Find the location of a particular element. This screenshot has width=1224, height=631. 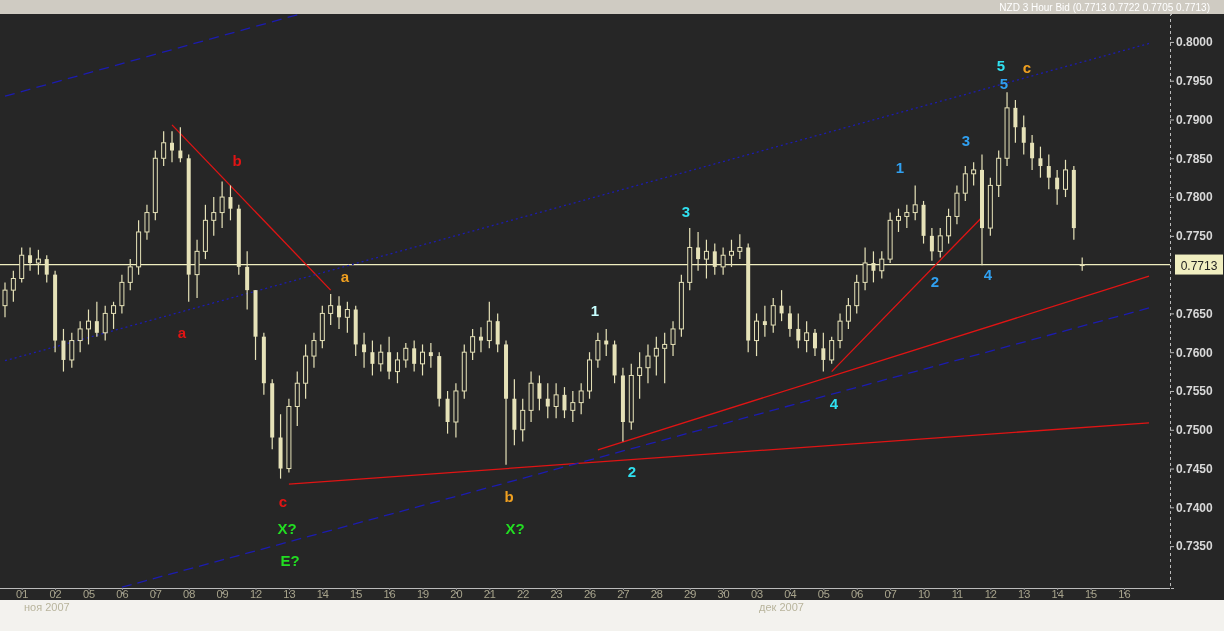

x-tick-label: 22 is located at coordinates (523, 593).